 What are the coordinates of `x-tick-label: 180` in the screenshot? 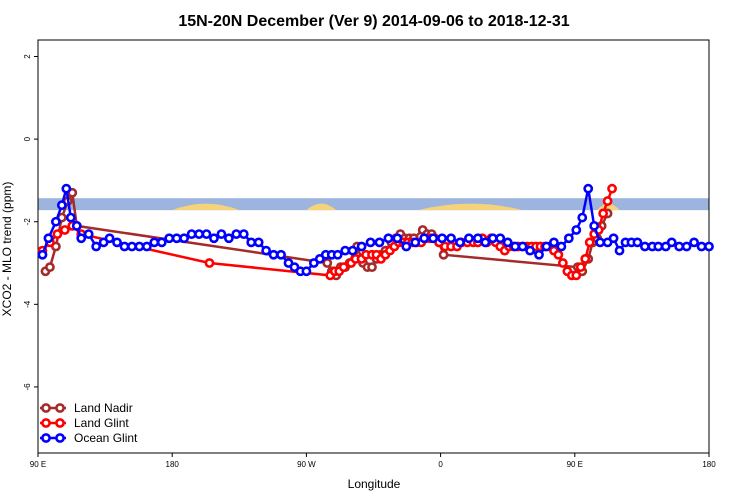 It's located at (173, 464).